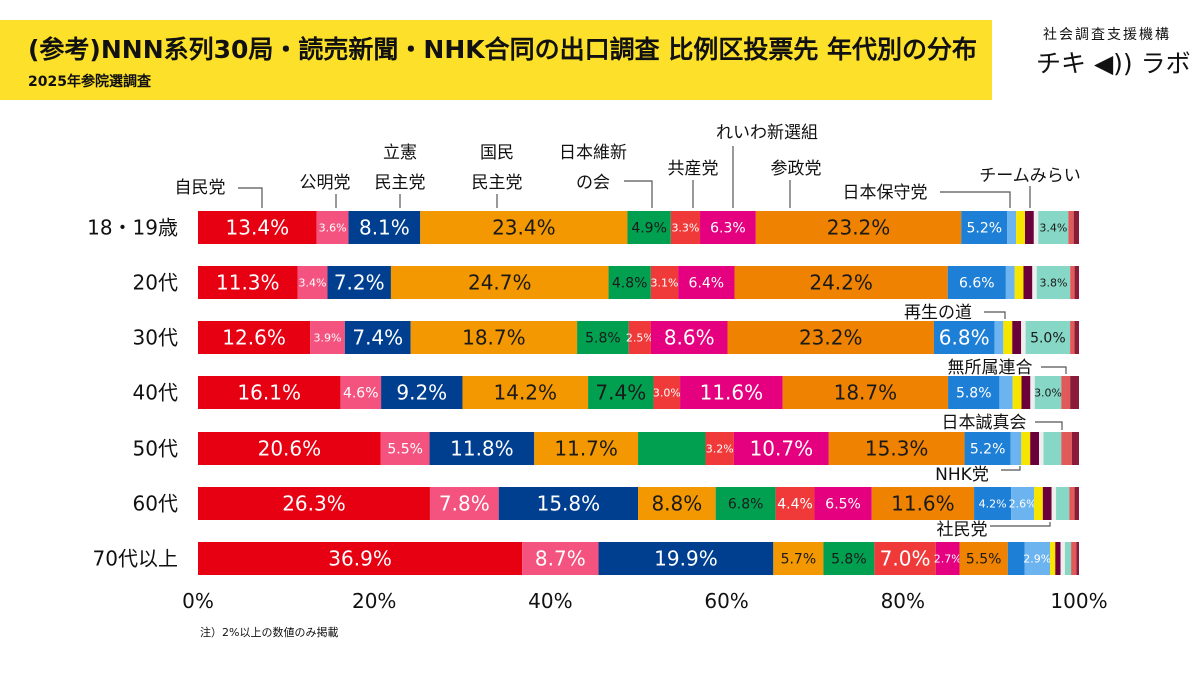  What do you see at coordinates (1030, 176) in the screenshot?
I see `party-label: チームみらい` at bounding box center [1030, 176].